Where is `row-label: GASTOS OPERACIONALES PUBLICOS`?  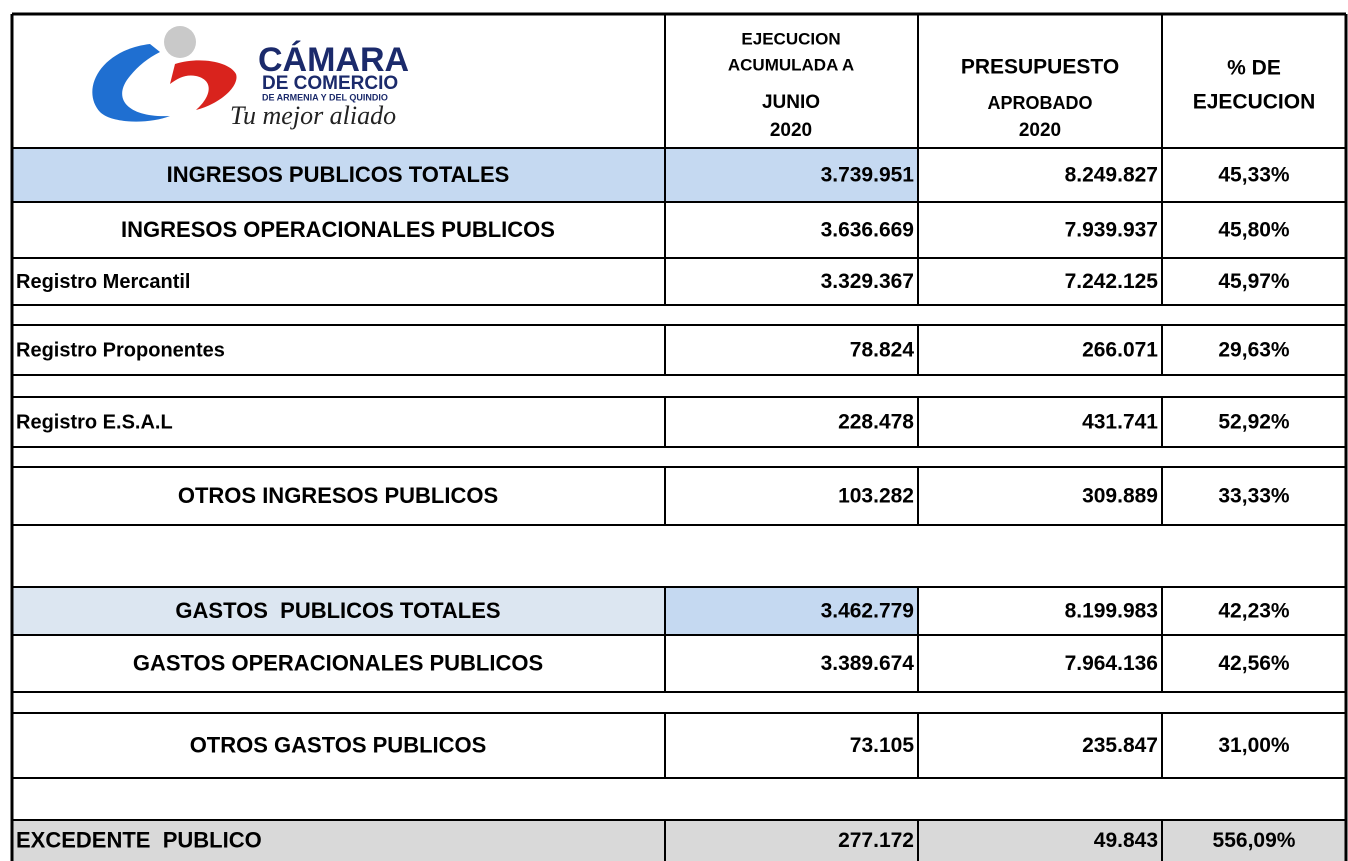 row-label: GASTOS OPERACIONALES PUBLICOS is located at coordinates (338, 662).